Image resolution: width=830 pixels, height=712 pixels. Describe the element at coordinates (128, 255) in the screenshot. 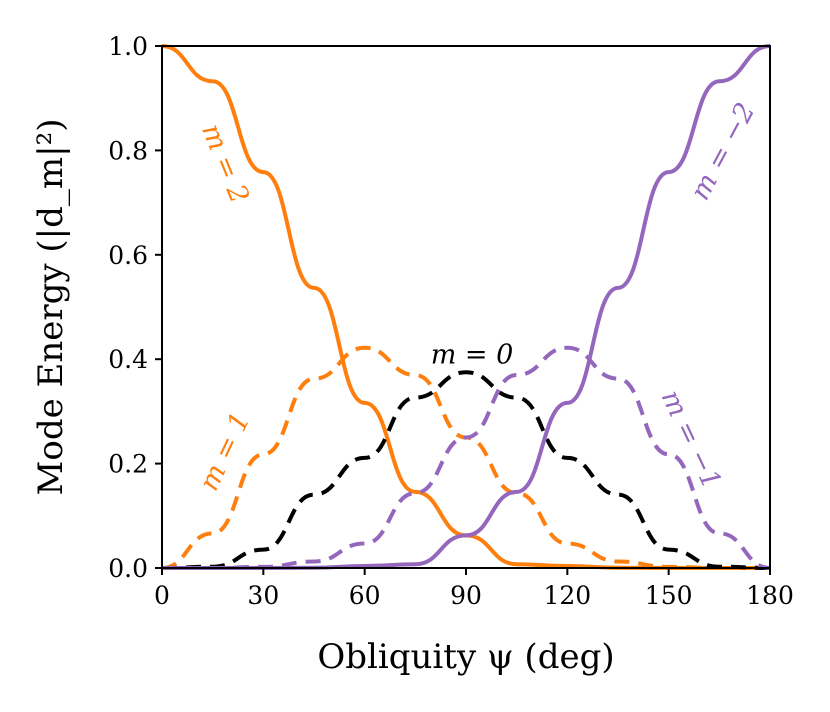

I see `y-tick-label: 0.6` at that location.